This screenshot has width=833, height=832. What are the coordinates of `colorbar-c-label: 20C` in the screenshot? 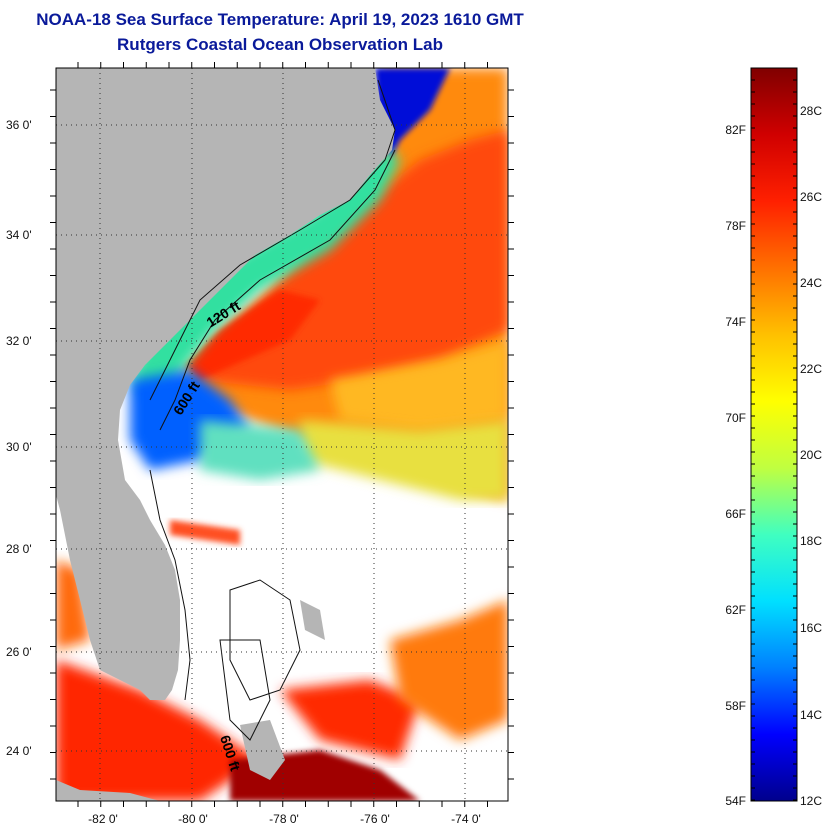 It's located at (811, 455).